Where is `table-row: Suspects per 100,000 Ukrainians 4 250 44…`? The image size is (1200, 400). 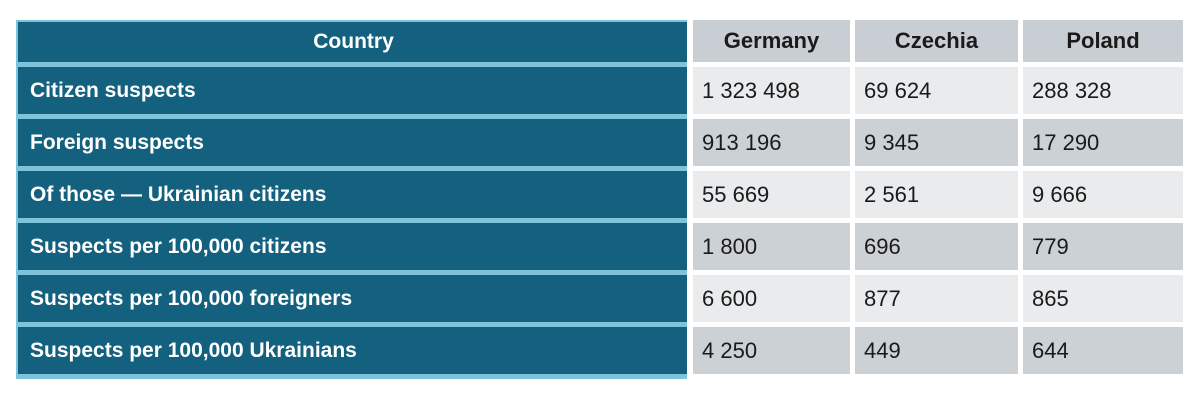 table-row: Suspects per 100,000 Ukrainians 4 250 44… is located at coordinates (599, 353).